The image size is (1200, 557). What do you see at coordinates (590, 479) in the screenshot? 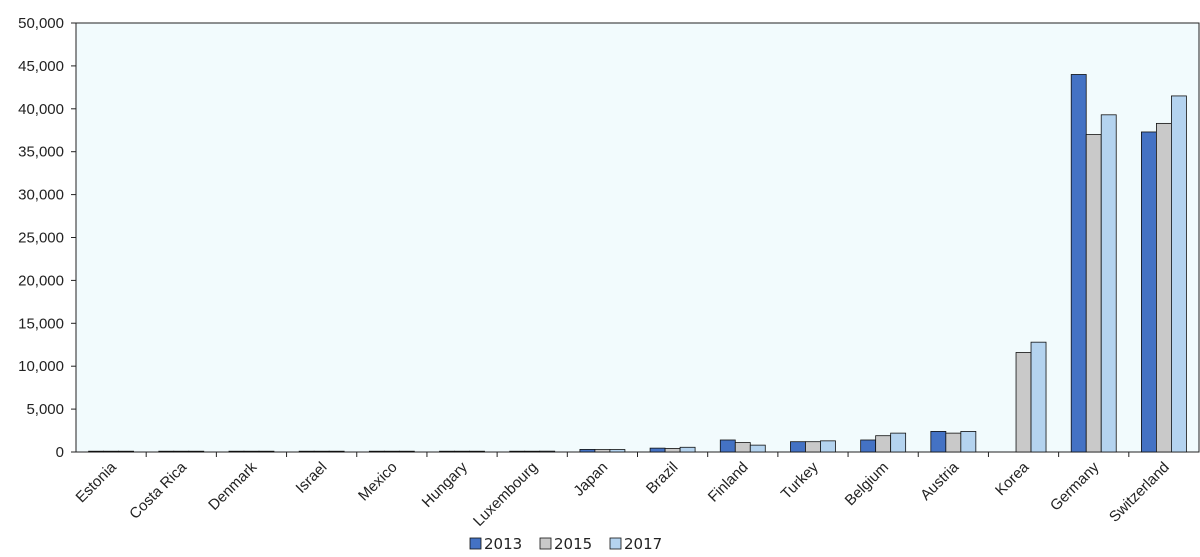
I see `x-category-label: Japan` at bounding box center [590, 479].